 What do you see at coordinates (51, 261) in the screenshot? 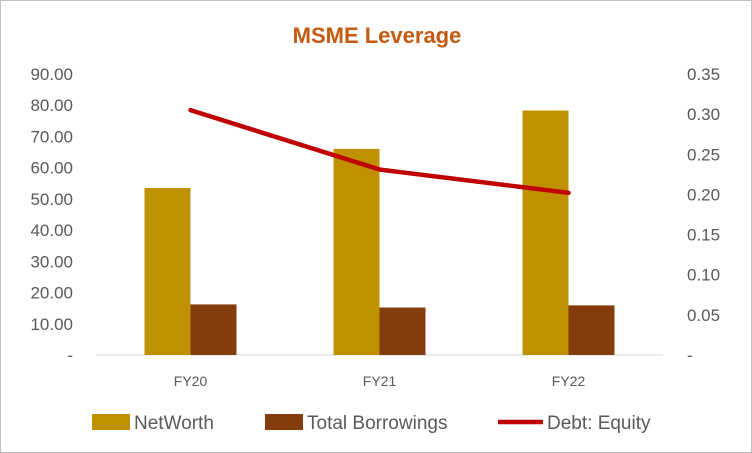
I see `left-axis-tick-label: 30.00` at bounding box center [51, 261].